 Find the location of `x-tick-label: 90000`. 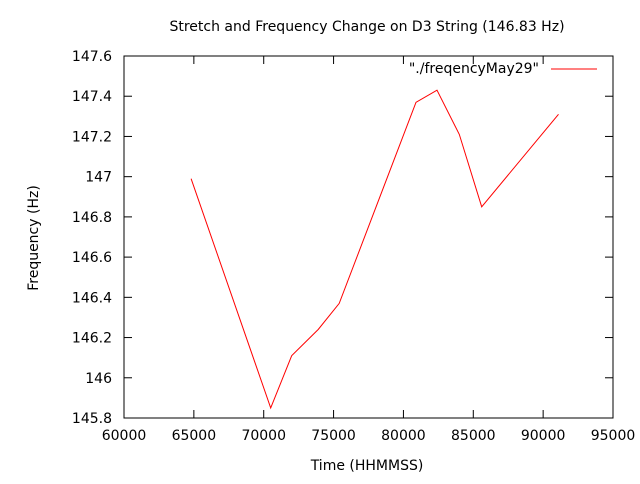

x-tick-label: 90000 is located at coordinates (543, 436).